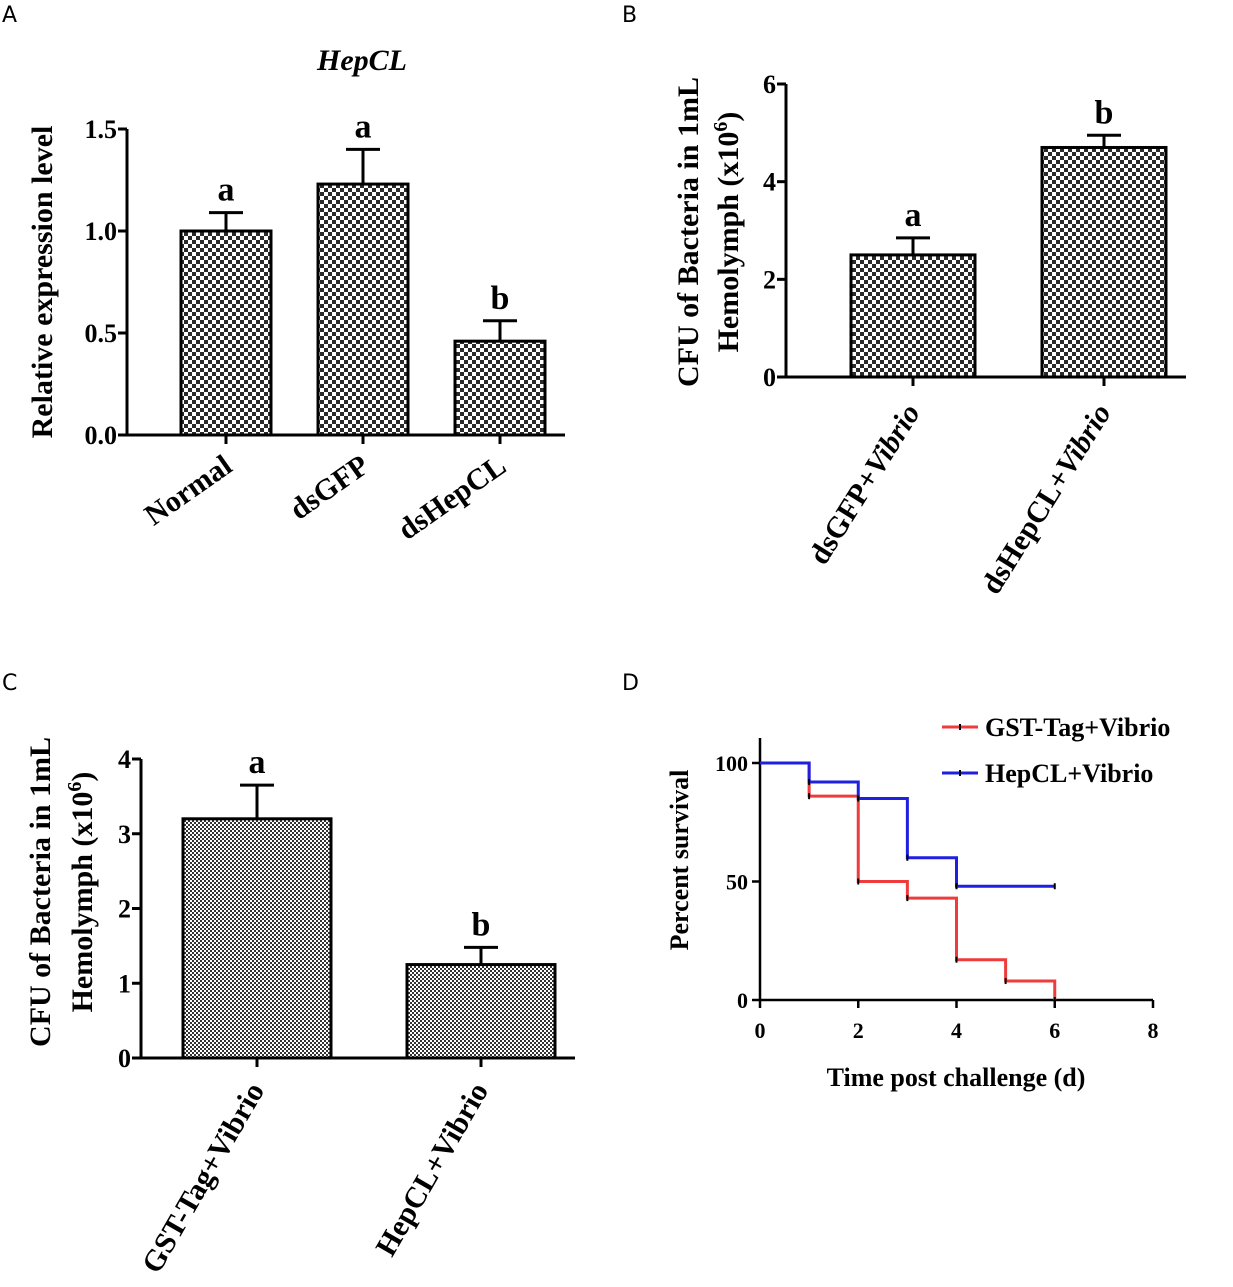  What do you see at coordinates (769, 377) in the screenshot?
I see `chart-b-y-tick-label: 0` at bounding box center [769, 377].